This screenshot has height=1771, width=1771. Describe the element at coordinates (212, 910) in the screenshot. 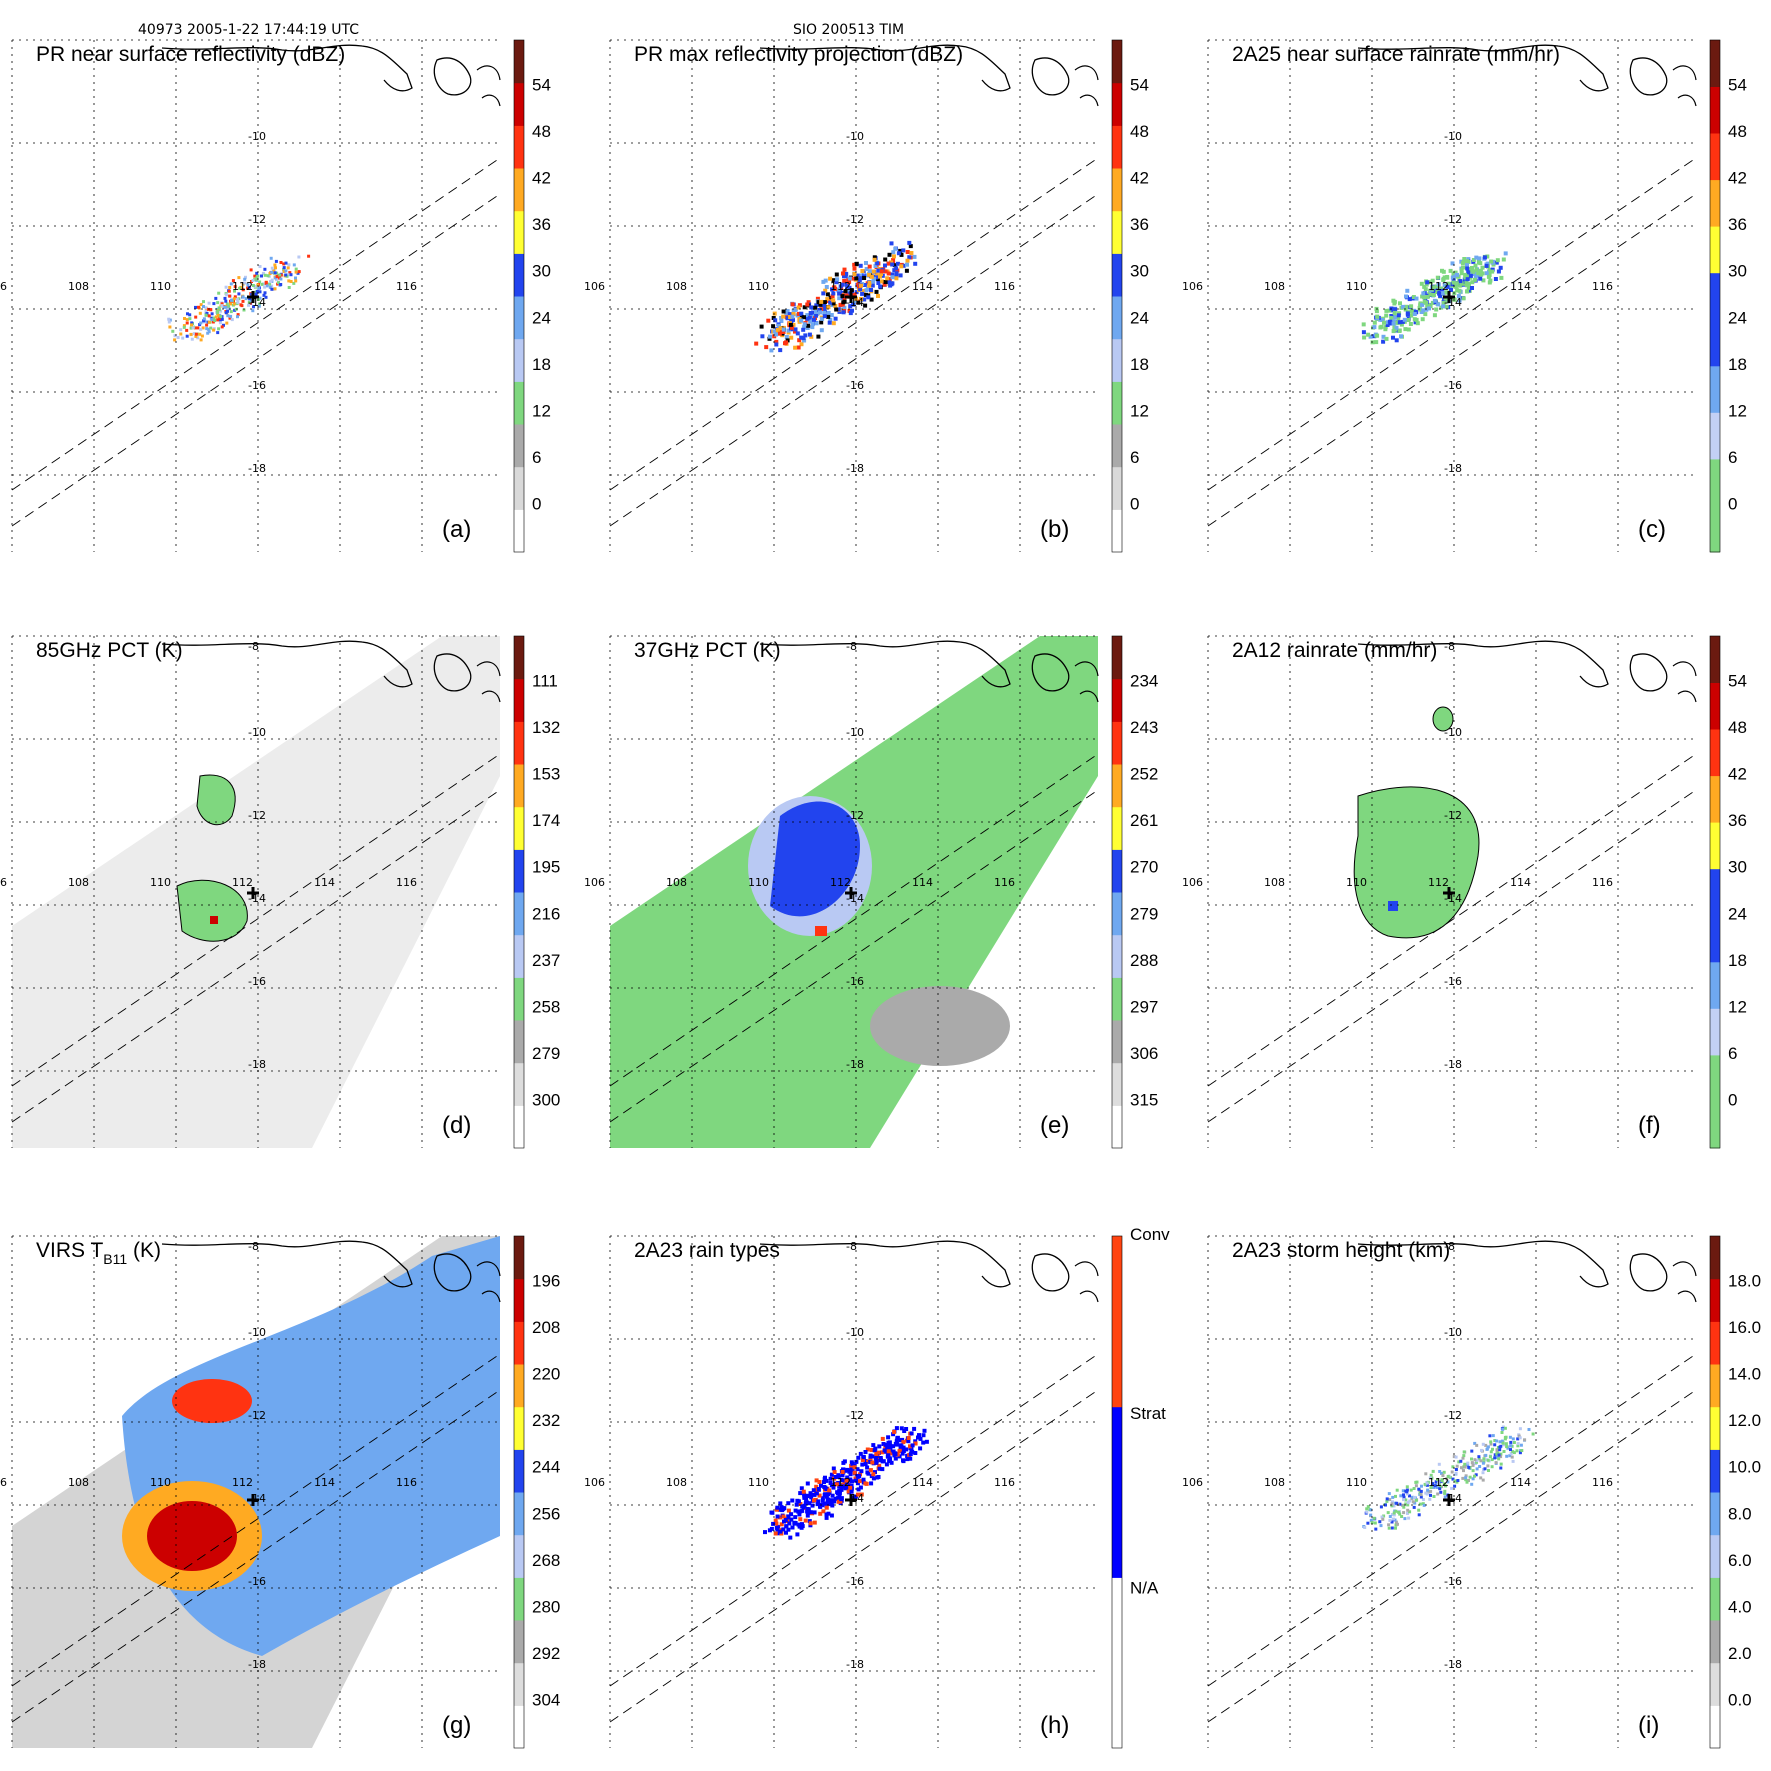

I see `rainband-south-d` at that location.